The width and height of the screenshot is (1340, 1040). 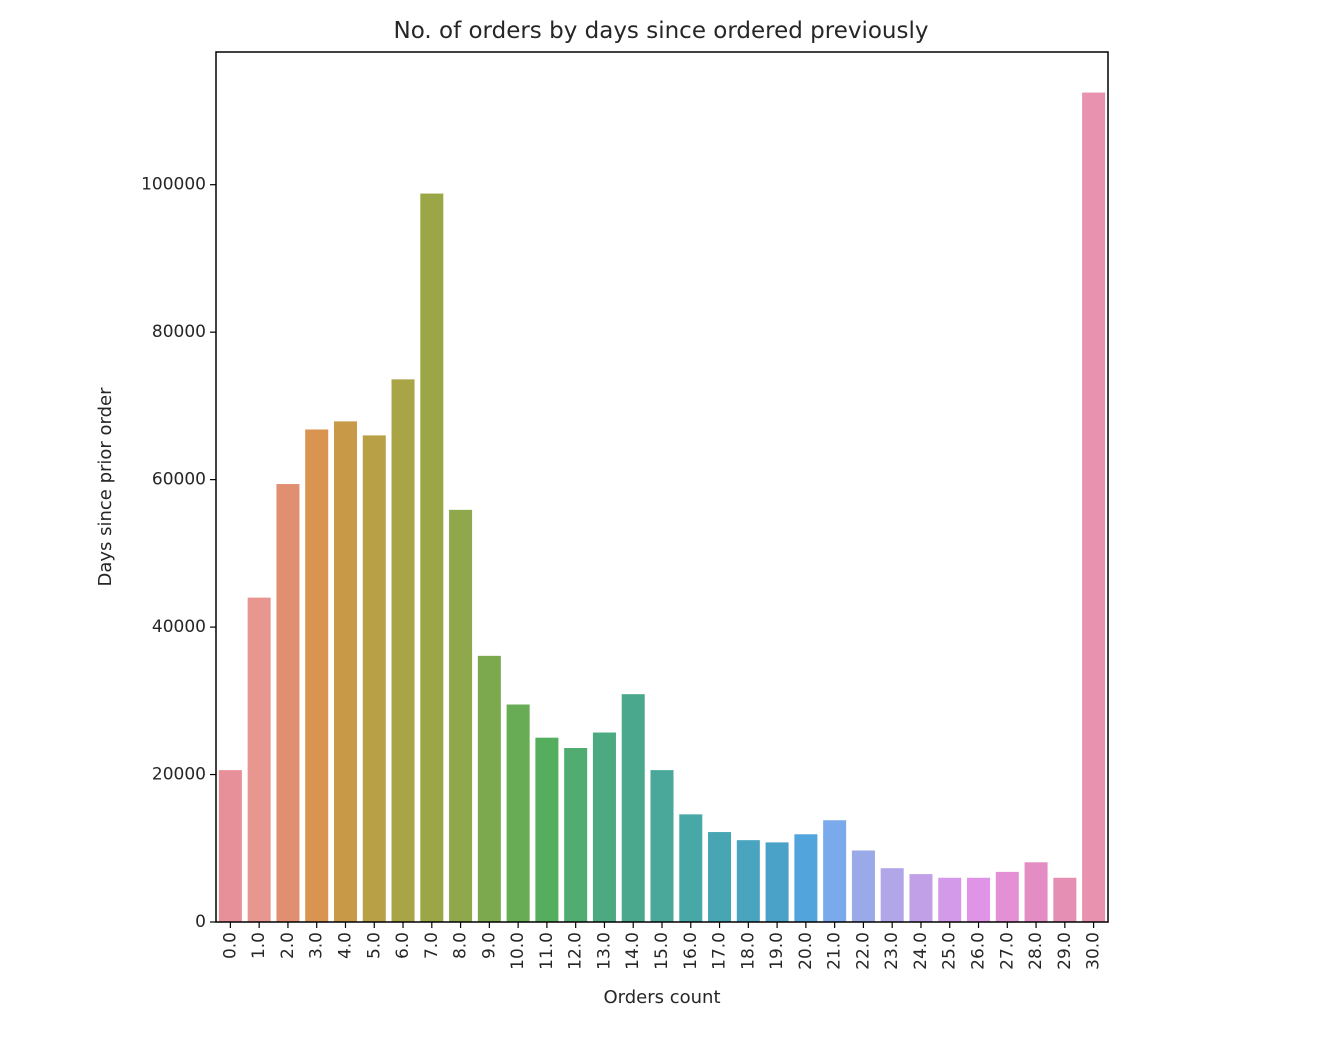 I want to click on bar-2.0, so click(x=288, y=703).